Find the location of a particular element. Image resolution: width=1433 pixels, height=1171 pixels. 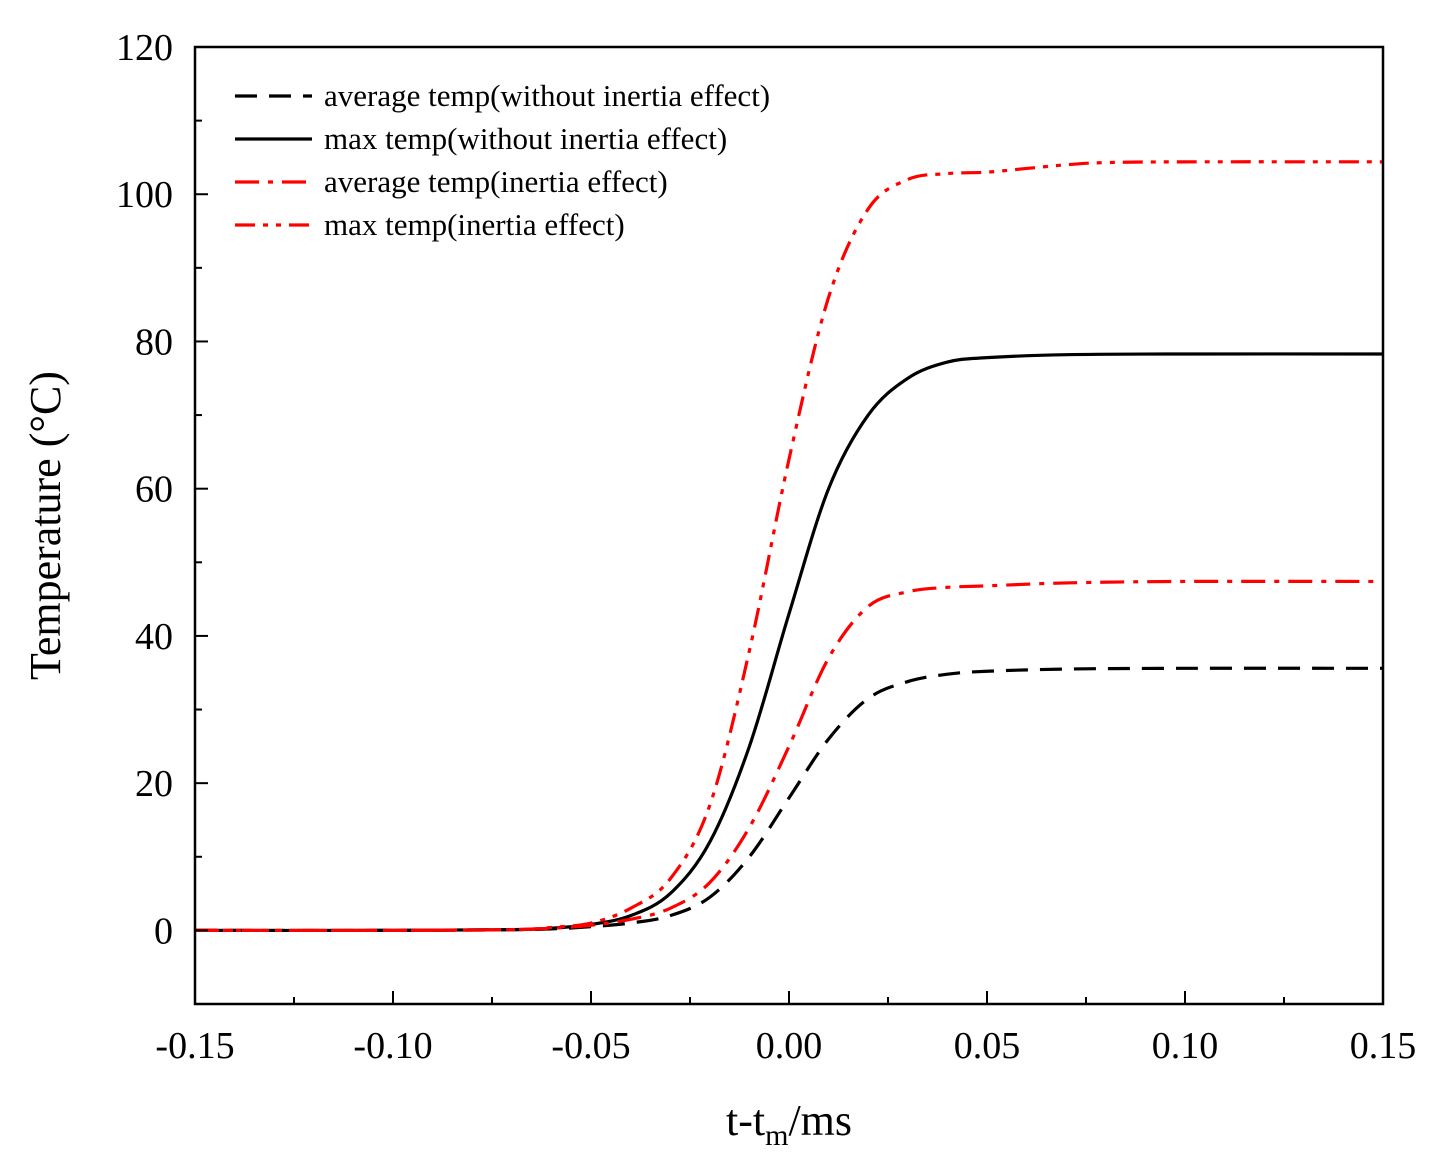

x-axis-title: t-tm/ms is located at coordinates (789, 1124).